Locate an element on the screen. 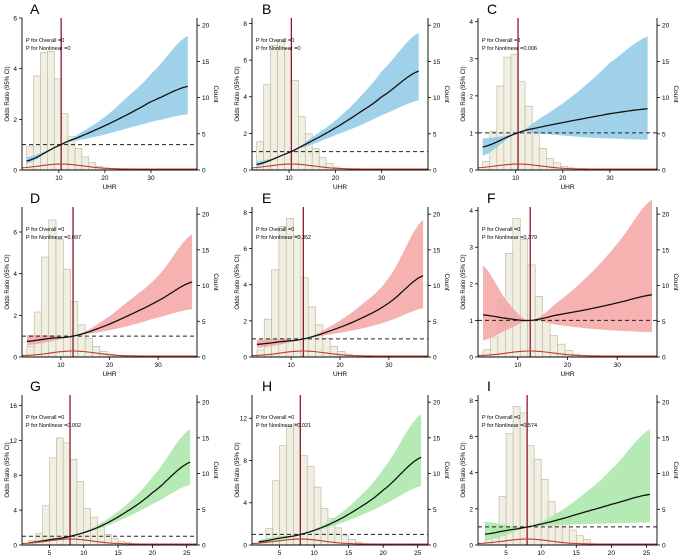  x-tick-label: 10 is located at coordinates (291, 365).